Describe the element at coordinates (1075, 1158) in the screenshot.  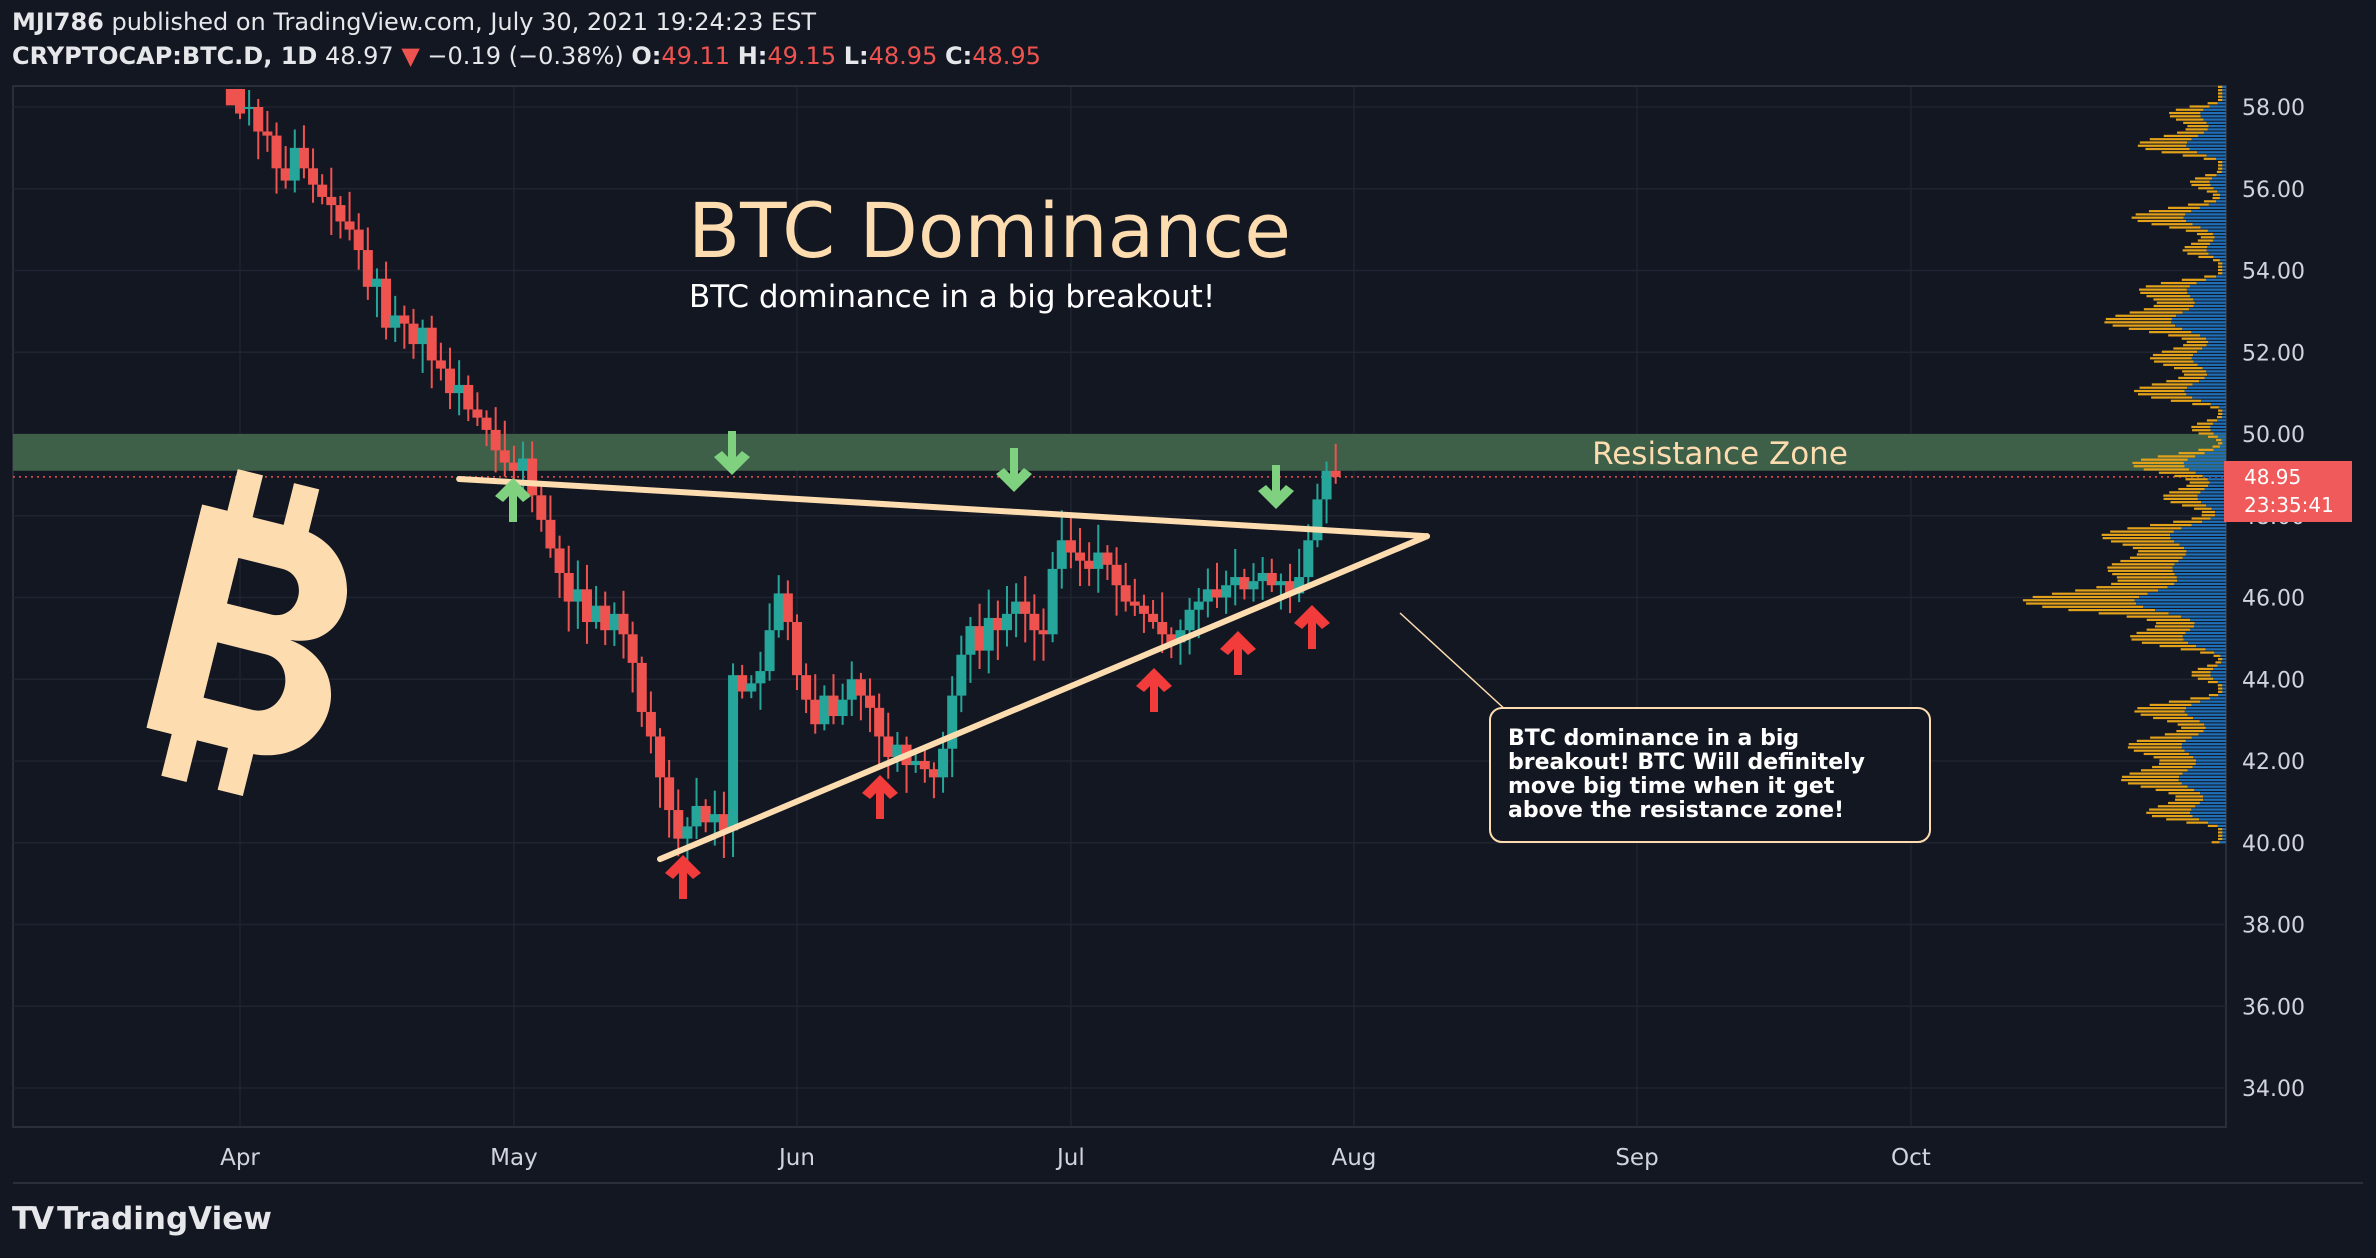
I see `time-axis: Apr May Jun Jul Aug Sep Oct` at that location.